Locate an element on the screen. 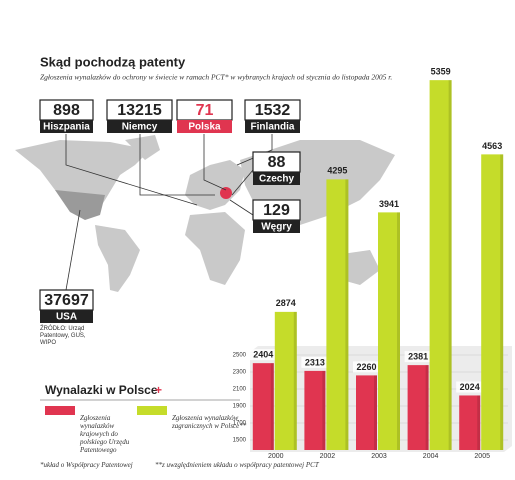  x-tick-label: 2004 is located at coordinates (431, 456).